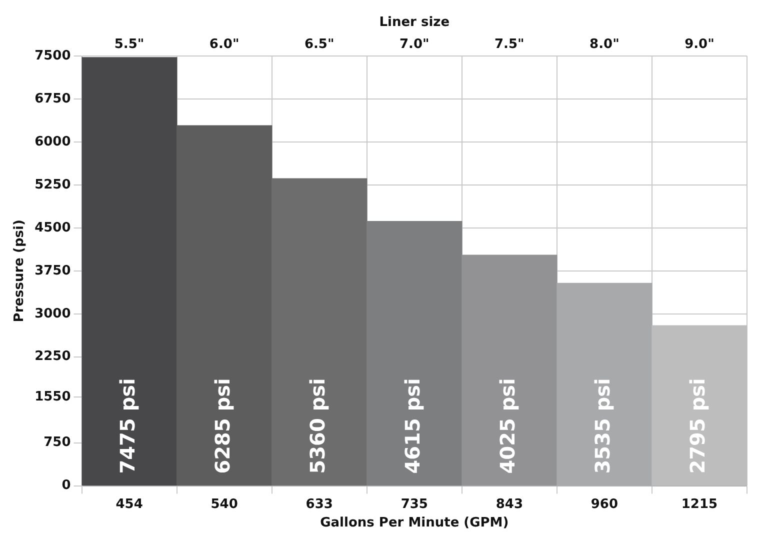 The image size is (775, 539). Describe the element at coordinates (66, 486) in the screenshot. I see `y-tick-label: 0` at that location.